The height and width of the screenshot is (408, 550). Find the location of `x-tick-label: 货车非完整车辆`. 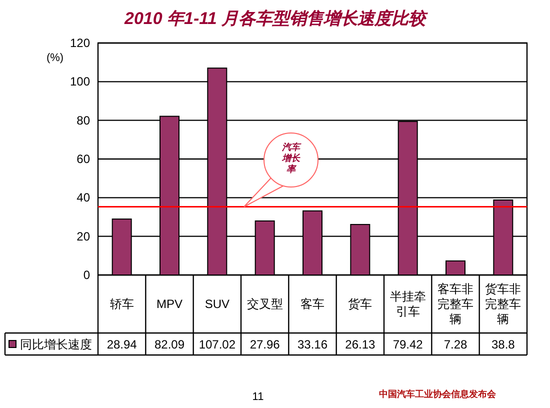

x-tick-label: 货车非完整车辆 is located at coordinates (503, 304).